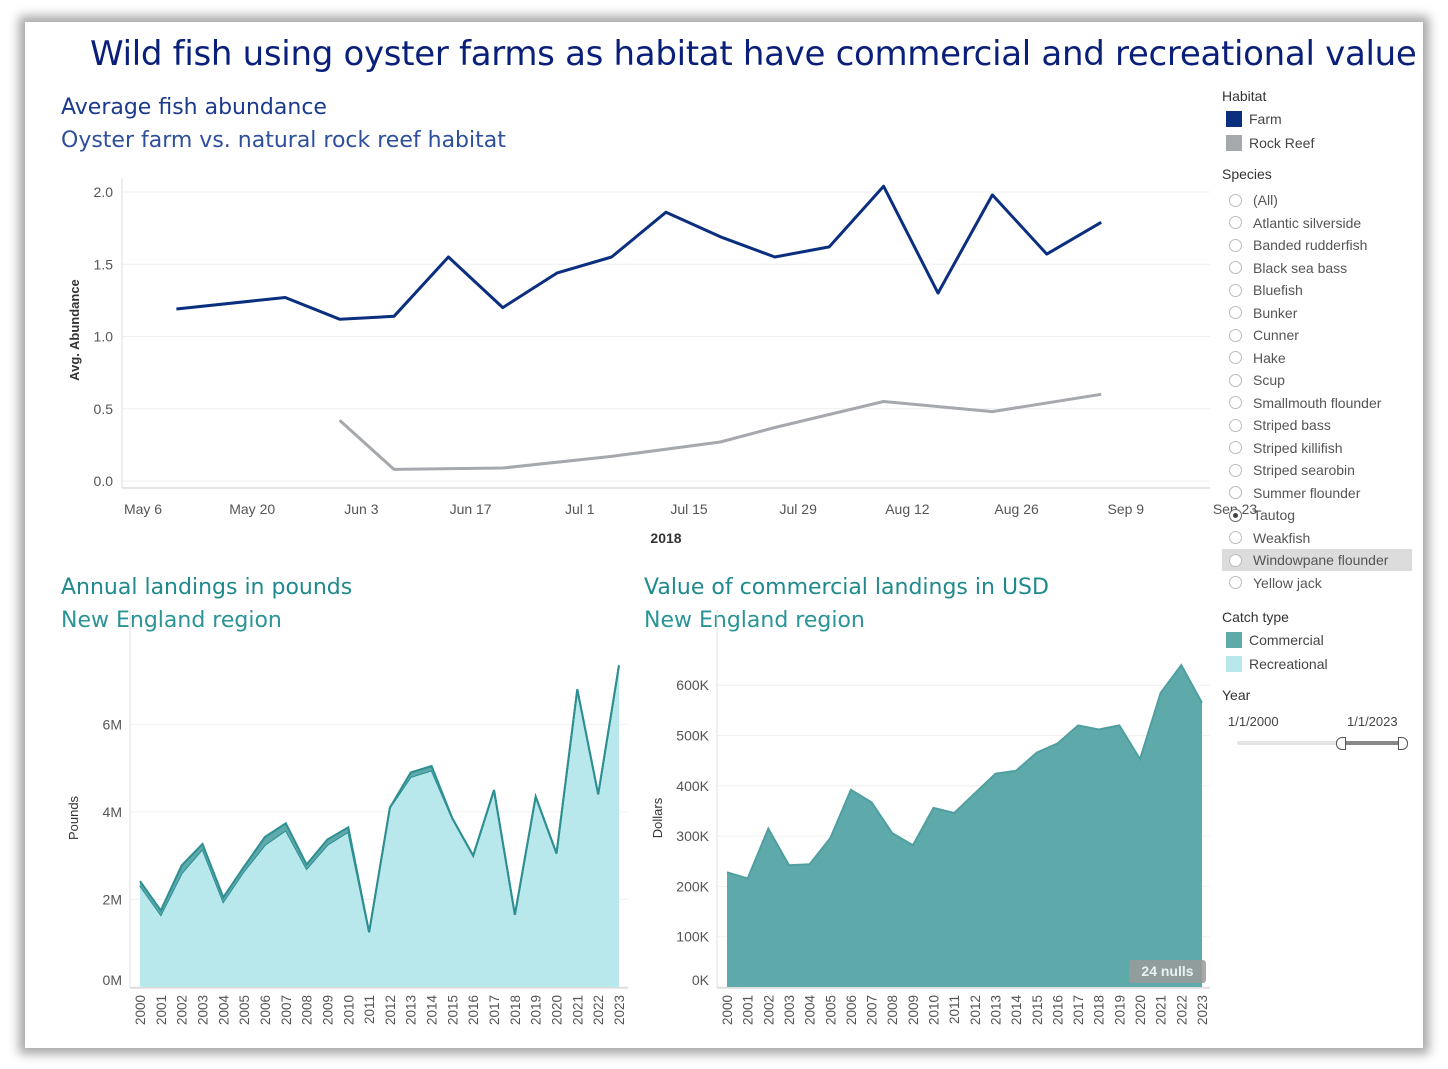  I want to click on species-option: Striped killifish, so click(1285, 448).